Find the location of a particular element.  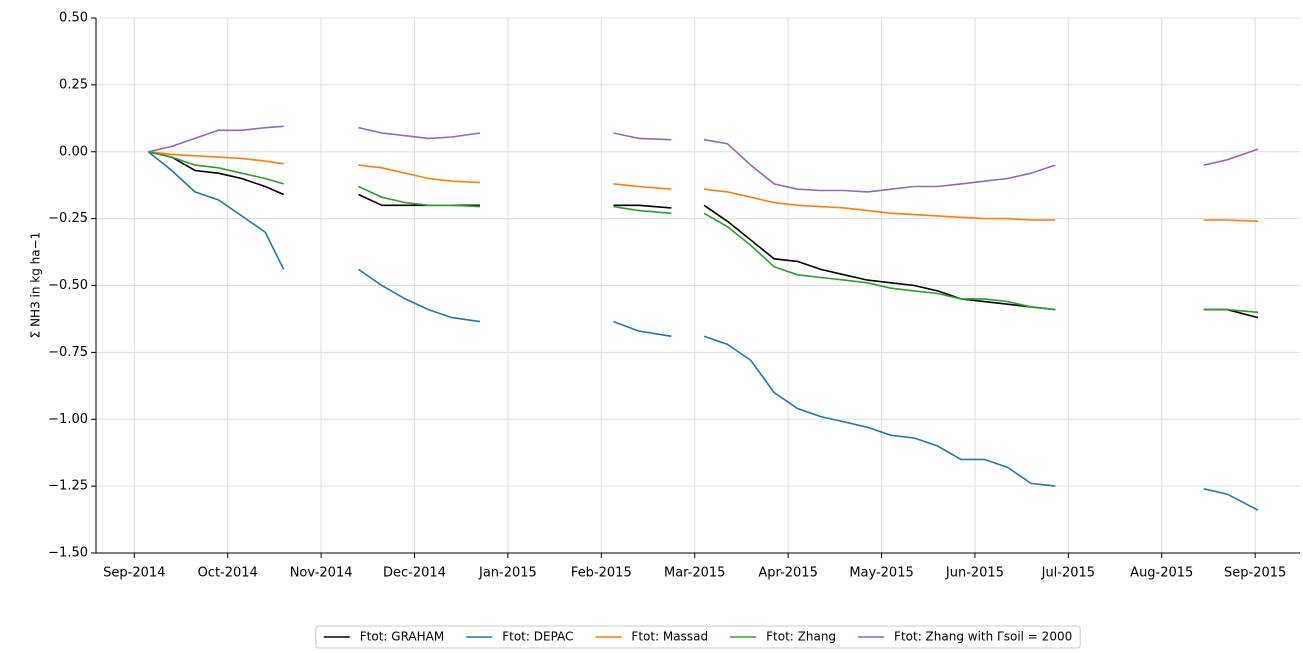

legend-label: Ftot: DEPAC is located at coordinates (537, 637).